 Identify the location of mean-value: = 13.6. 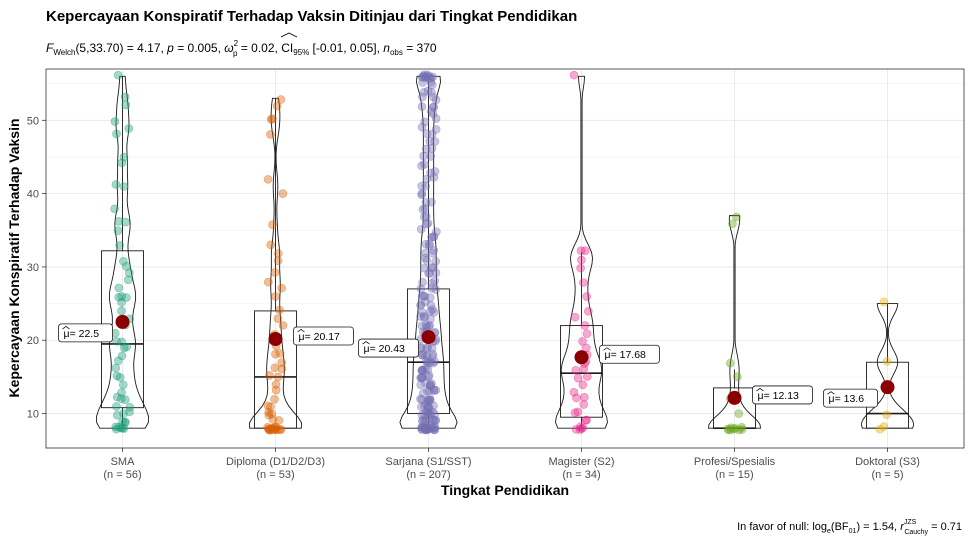
(850, 399).